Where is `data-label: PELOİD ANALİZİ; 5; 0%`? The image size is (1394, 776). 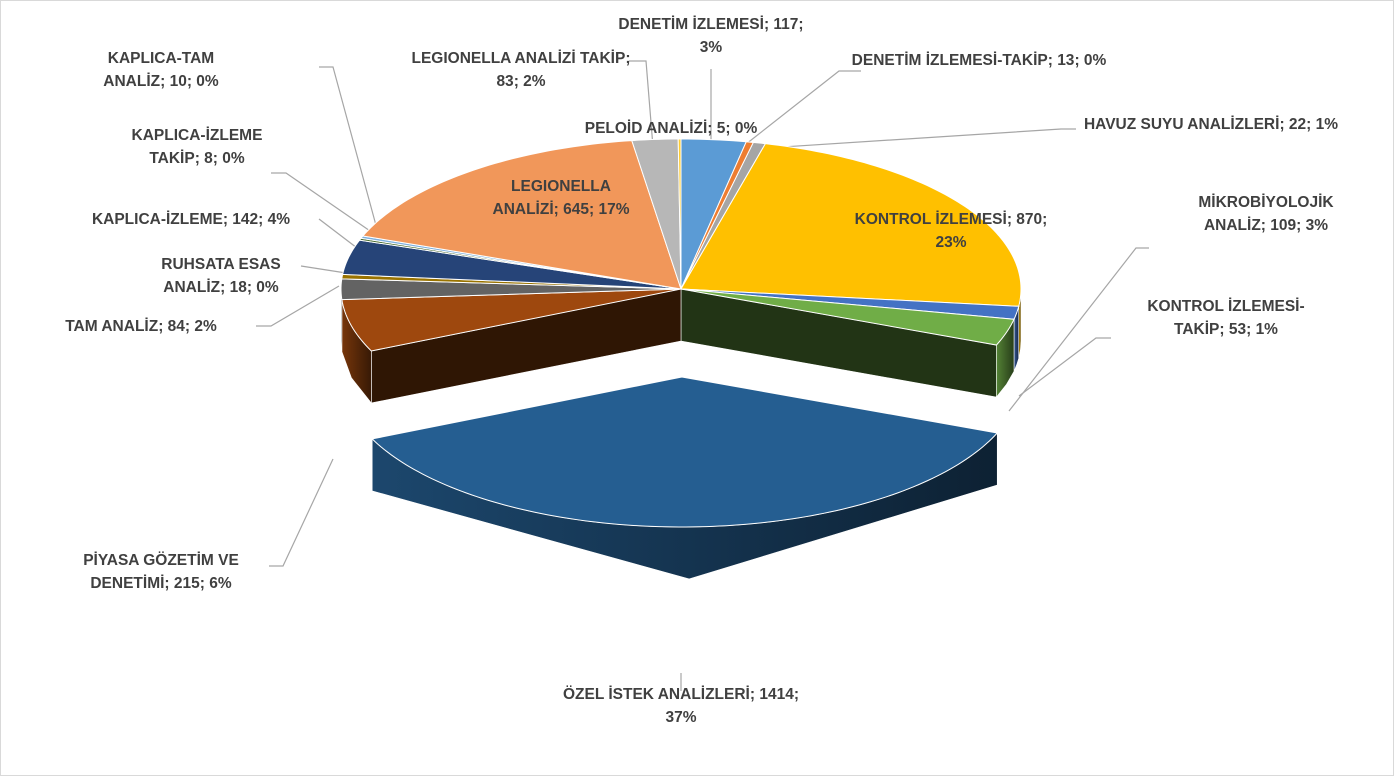 data-label: PELOİD ANALİZİ; 5; 0% is located at coordinates (671, 128).